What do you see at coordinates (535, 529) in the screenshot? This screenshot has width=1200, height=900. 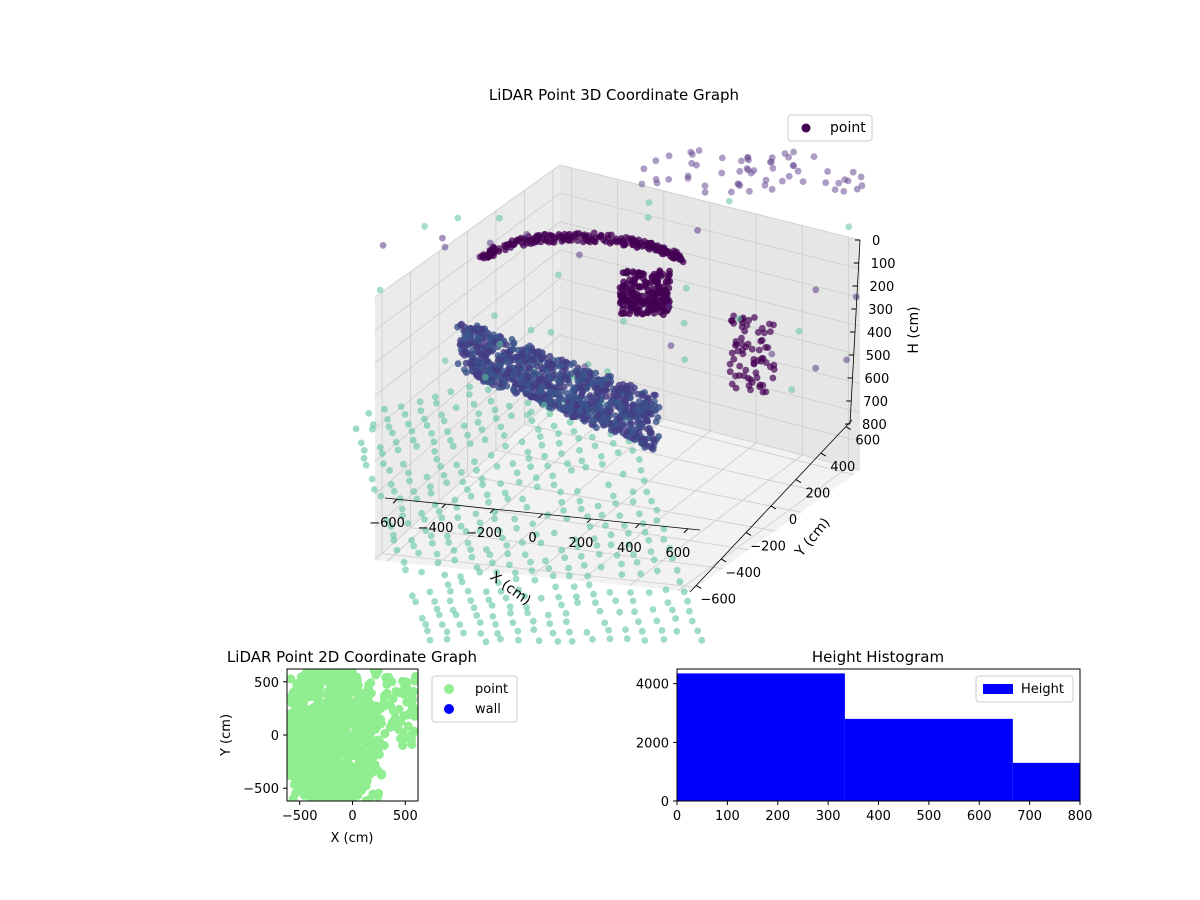 I see `x-axis-3d: −600 −400 −200 0 200 400 600` at bounding box center [535, 529].